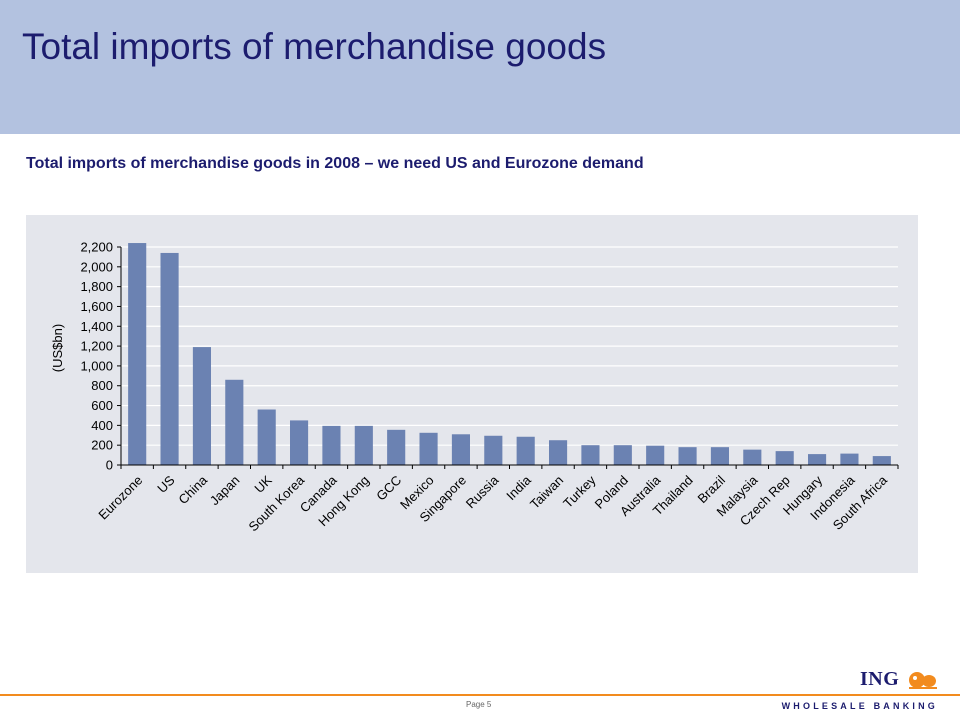  What do you see at coordinates (655, 455) in the screenshot?
I see `bar-australia` at bounding box center [655, 455].